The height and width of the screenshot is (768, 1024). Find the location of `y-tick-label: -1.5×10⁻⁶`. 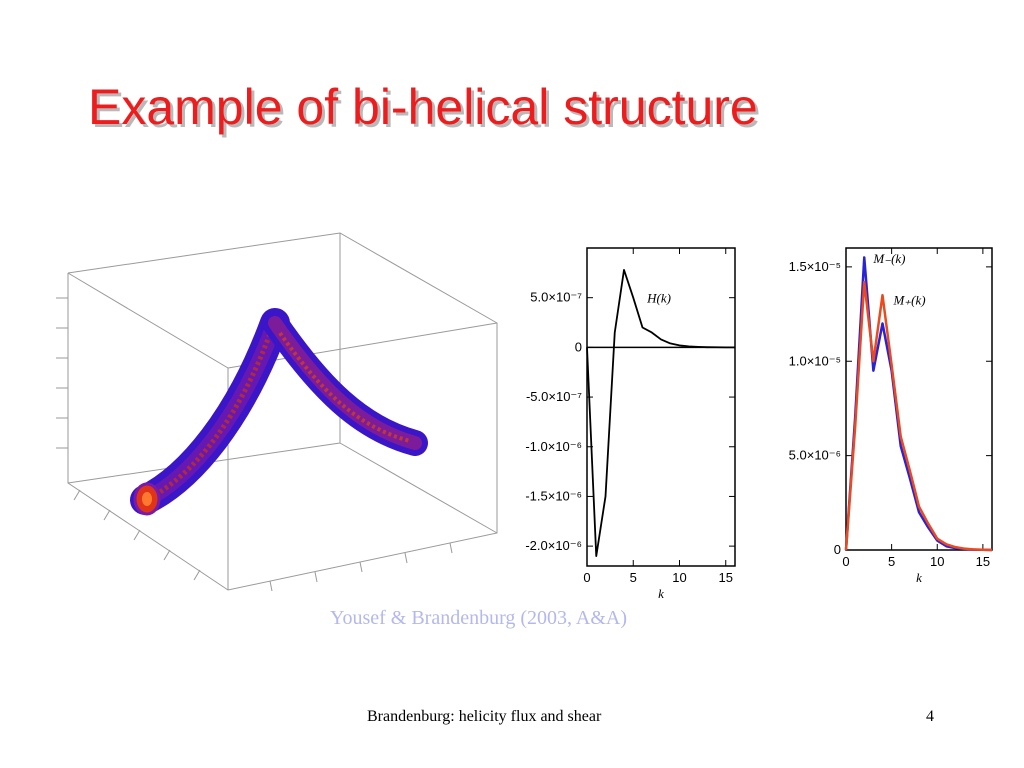

y-tick-label: -1.5×10⁻⁶ is located at coordinates (553, 495).